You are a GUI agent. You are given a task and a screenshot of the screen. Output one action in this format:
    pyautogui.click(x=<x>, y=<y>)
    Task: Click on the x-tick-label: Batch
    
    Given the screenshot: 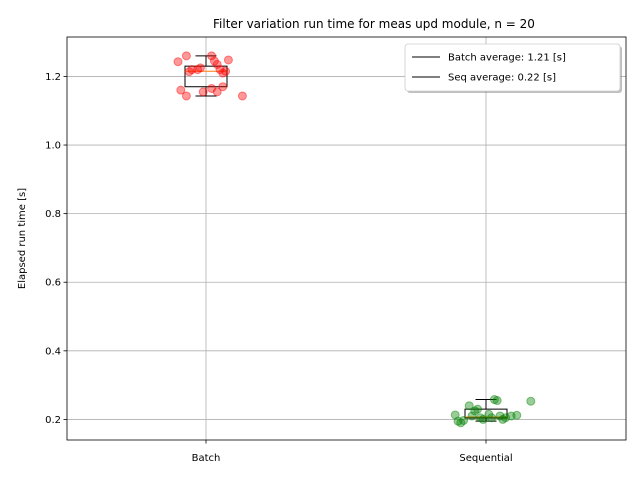 What is the action you would take?
    pyautogui.click(x=206, y=458)
    